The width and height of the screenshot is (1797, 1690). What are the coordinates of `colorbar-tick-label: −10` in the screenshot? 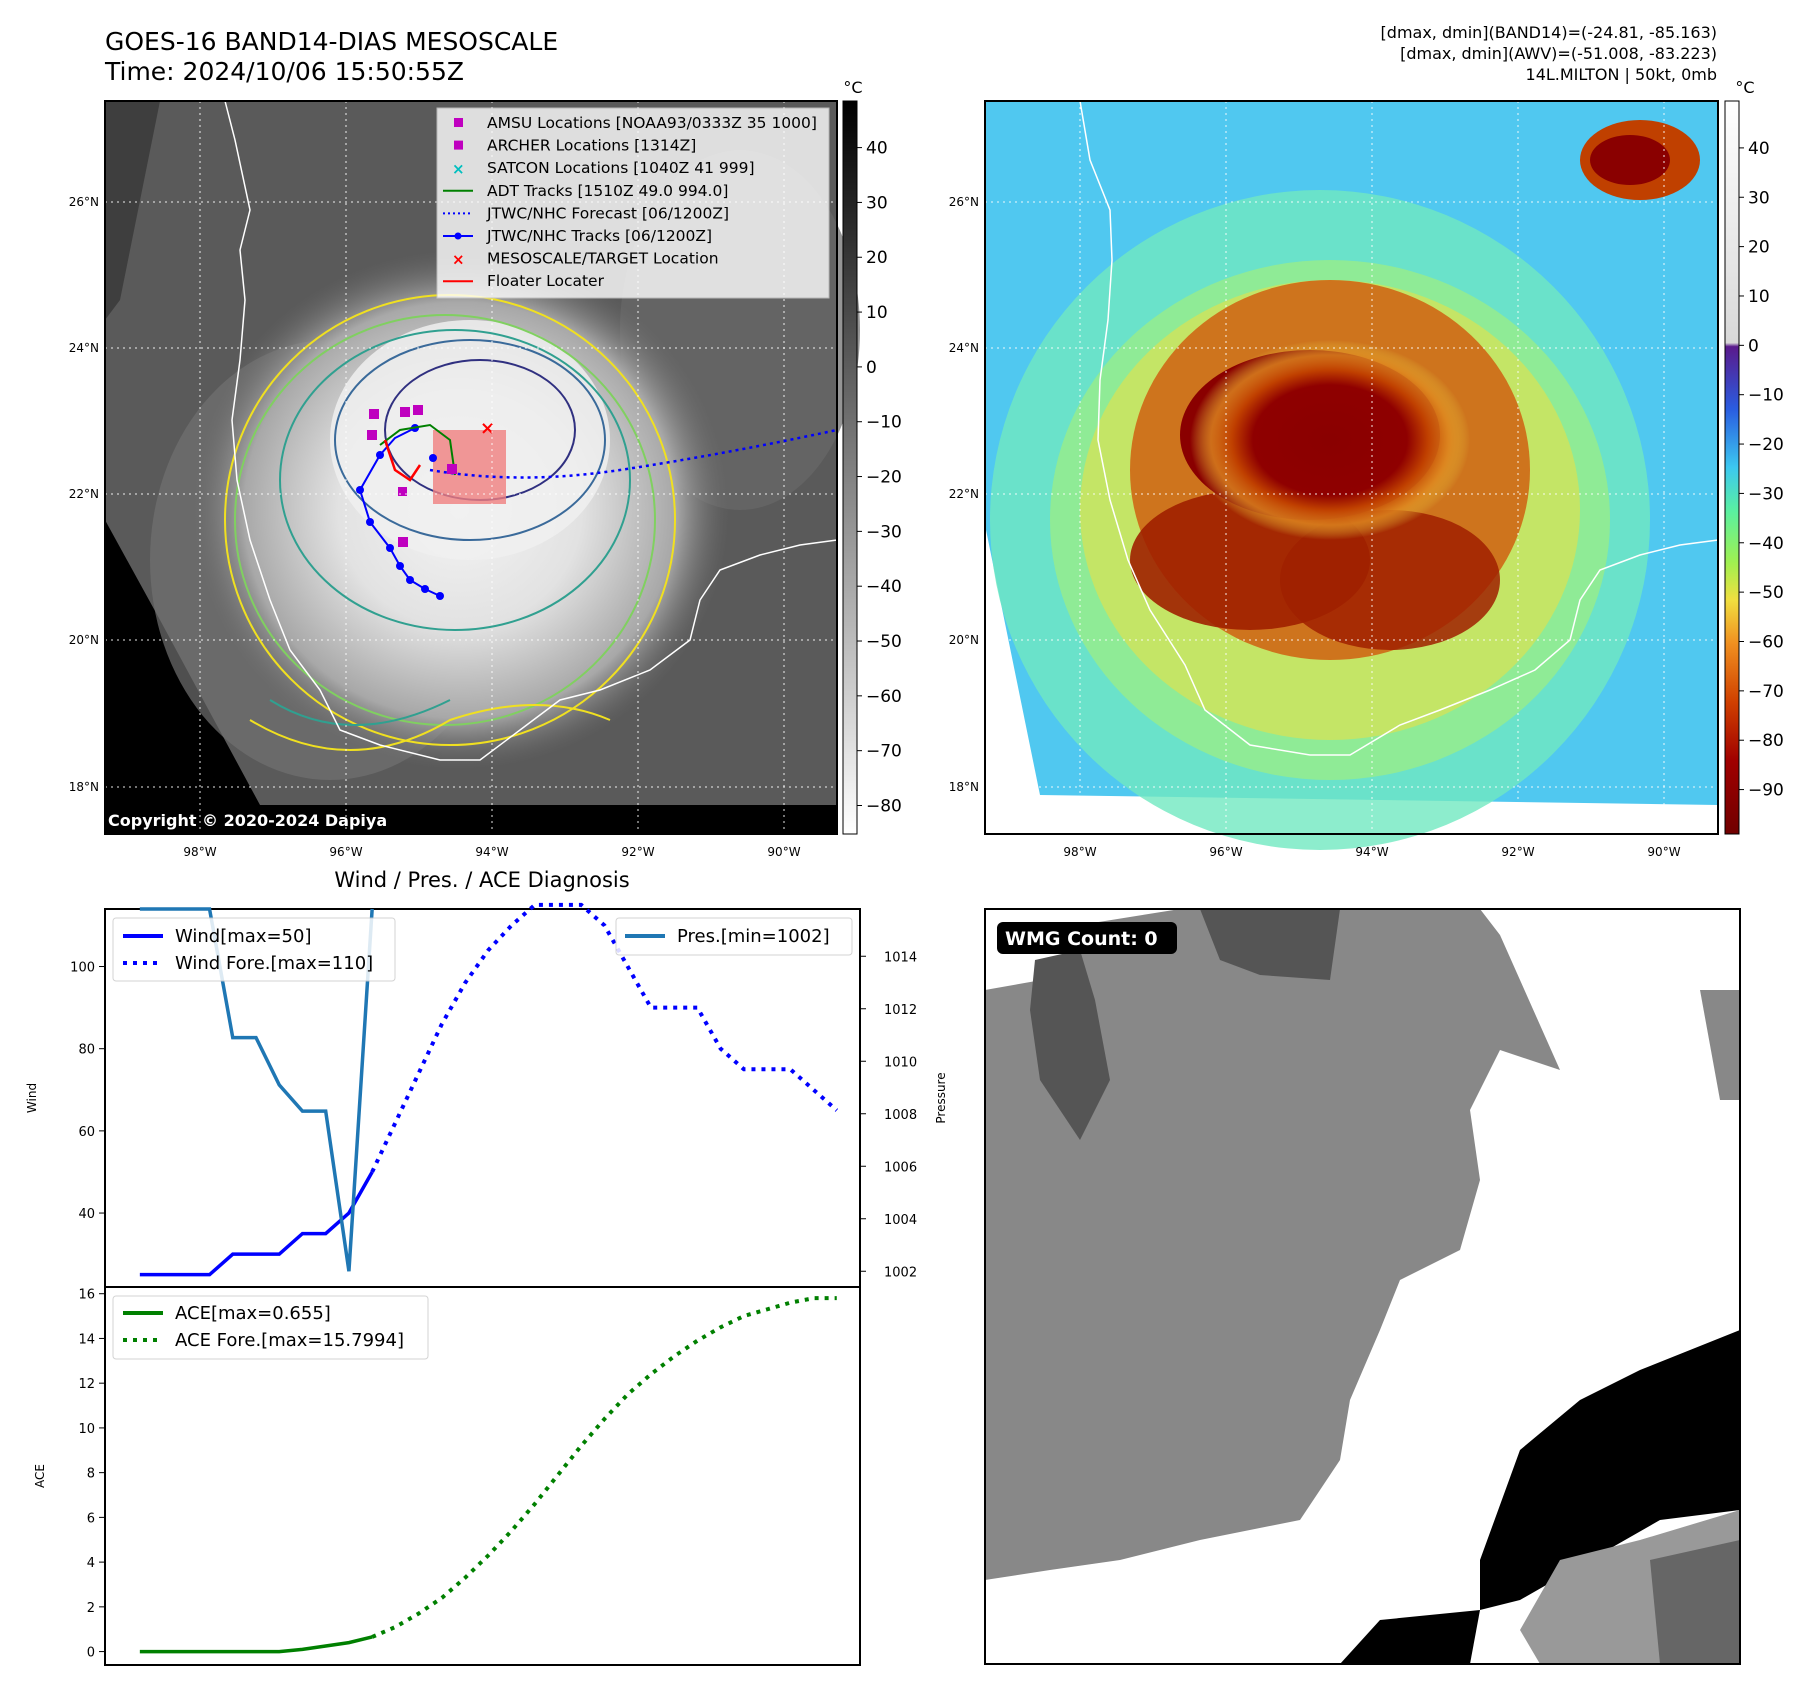 It's located at (884, 423).